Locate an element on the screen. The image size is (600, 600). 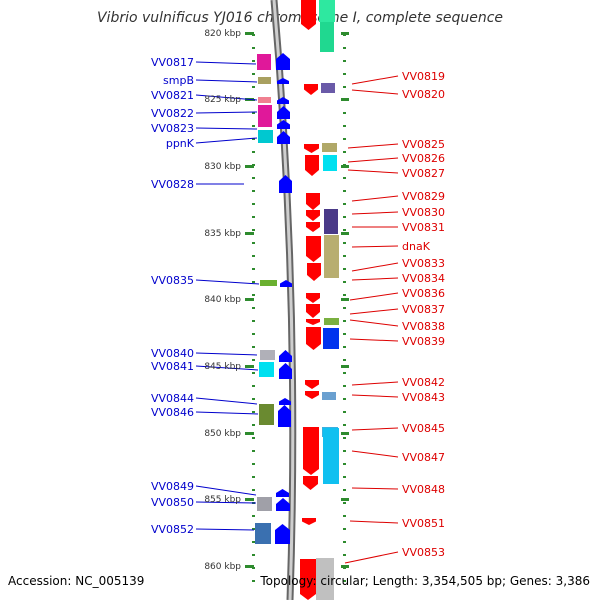
scale-label: 835 kbp is located at coordinates (222, 234).